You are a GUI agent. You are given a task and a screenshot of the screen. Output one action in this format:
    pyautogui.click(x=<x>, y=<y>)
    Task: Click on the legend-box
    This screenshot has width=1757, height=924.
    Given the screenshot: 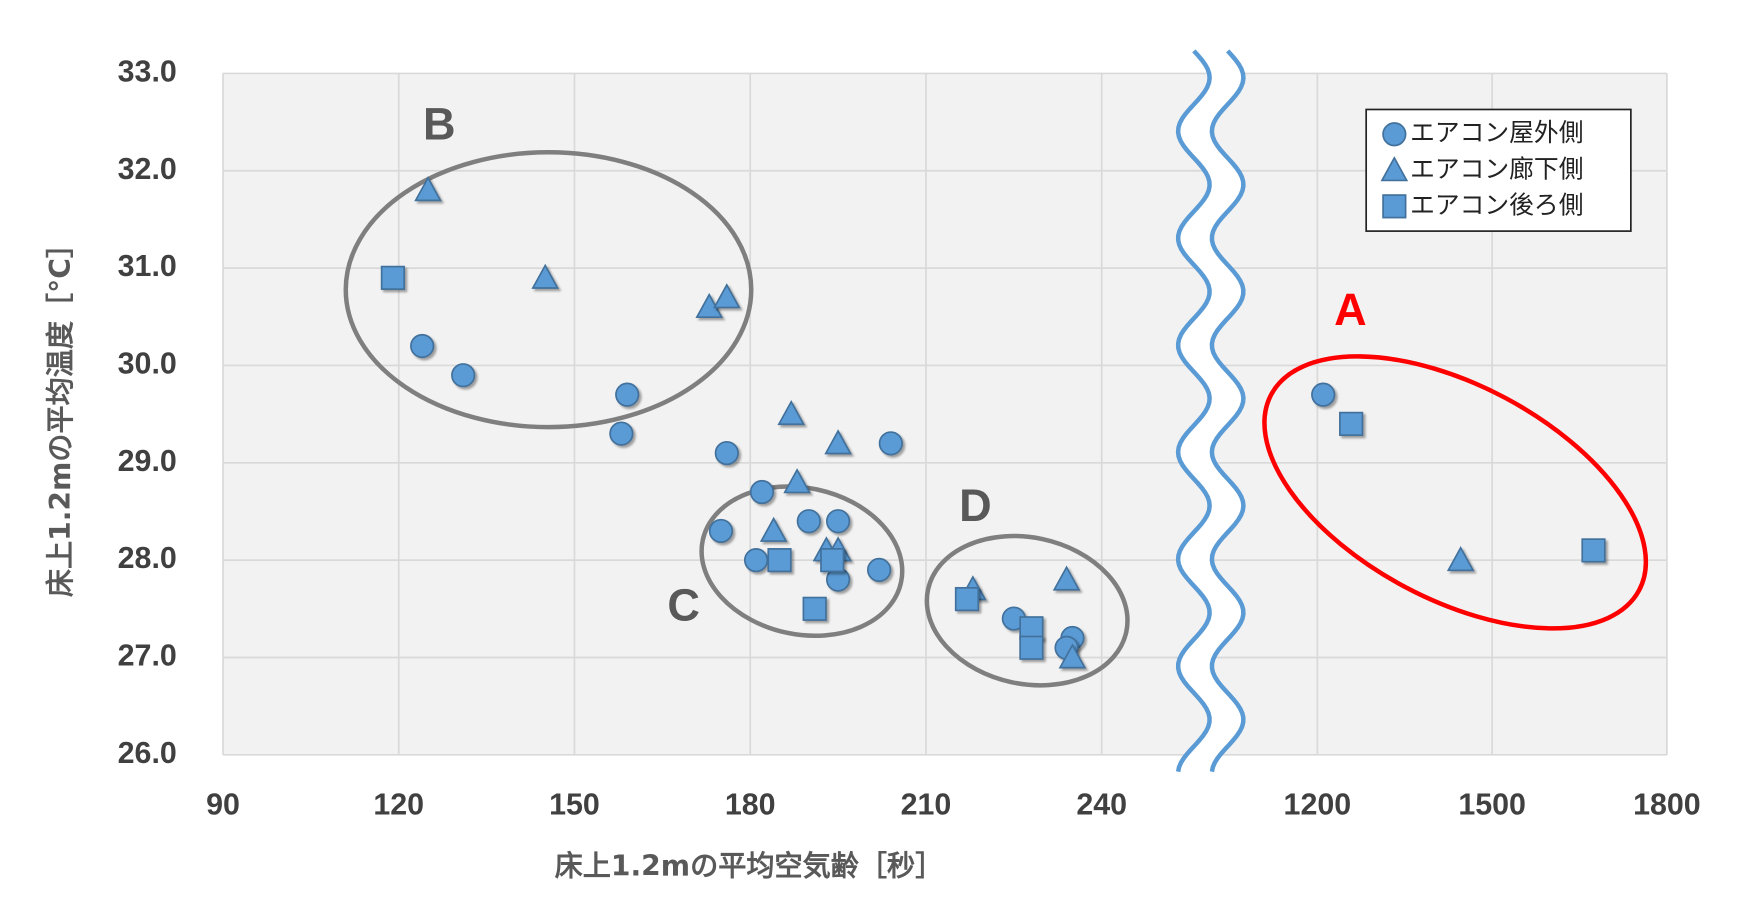 What is the action you would take?
    pyautogui.click(x=1498, y=170)
    